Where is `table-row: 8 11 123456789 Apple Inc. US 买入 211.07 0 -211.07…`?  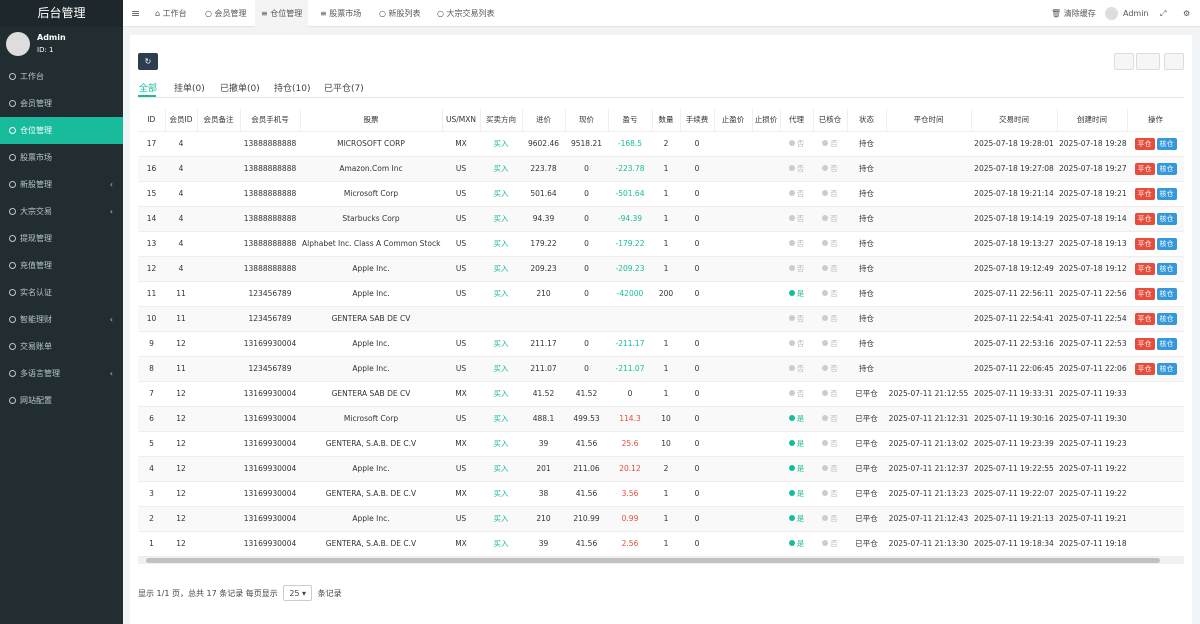
table-row: 8 11 123456789 Apple Inc. US 买入 211.07 0 -211.07… is located at coordinates (661, 369).